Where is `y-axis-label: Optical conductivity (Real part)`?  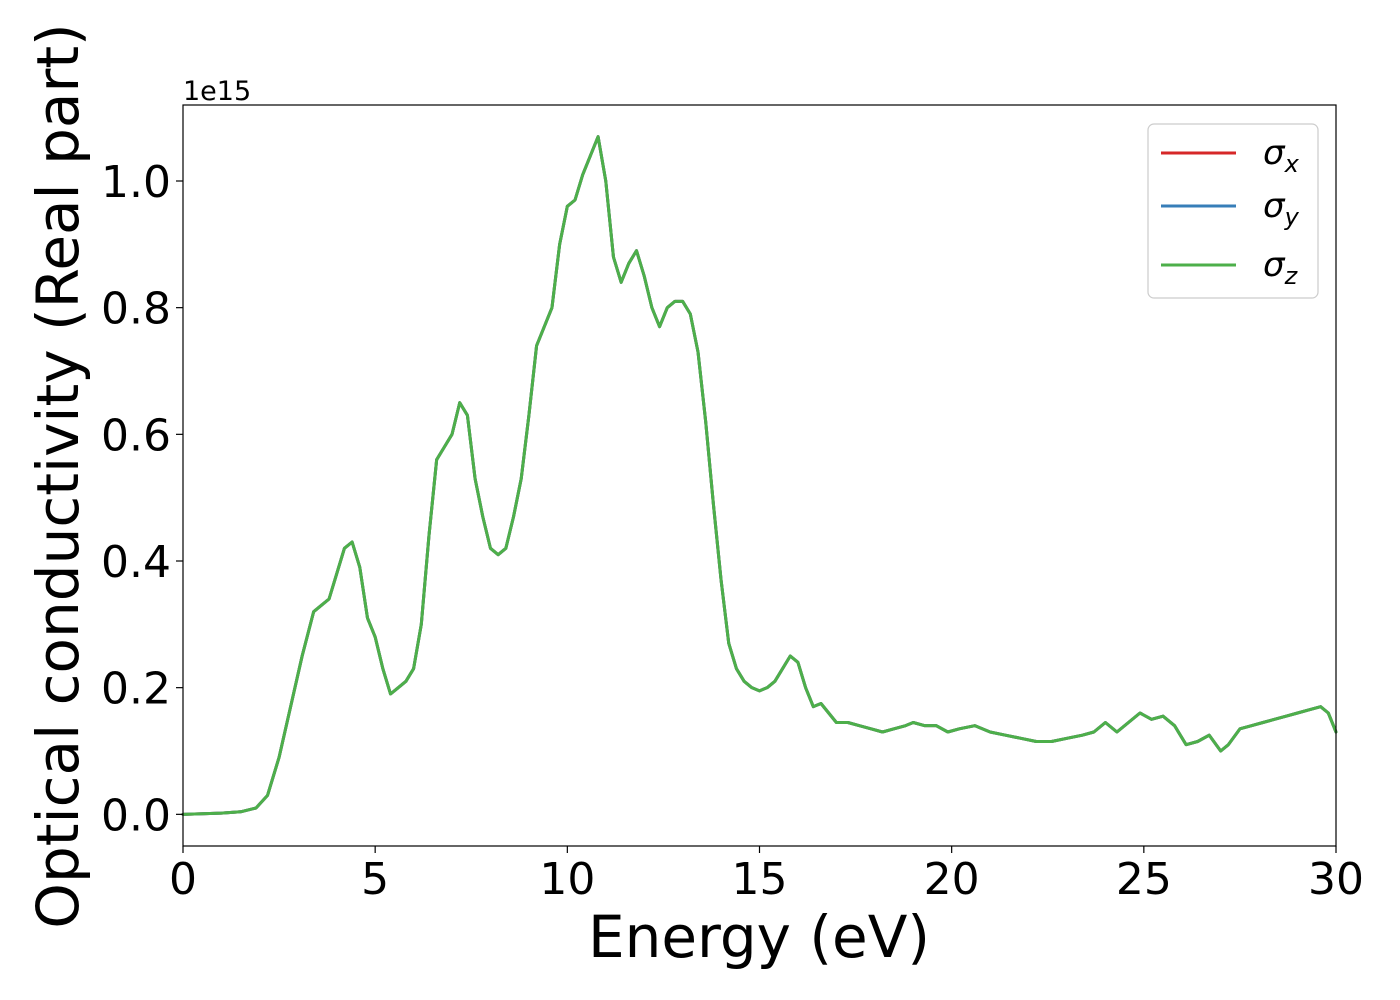 y-axis-label: Optical conductivity (Real part) is located at coordinates (58, 475).